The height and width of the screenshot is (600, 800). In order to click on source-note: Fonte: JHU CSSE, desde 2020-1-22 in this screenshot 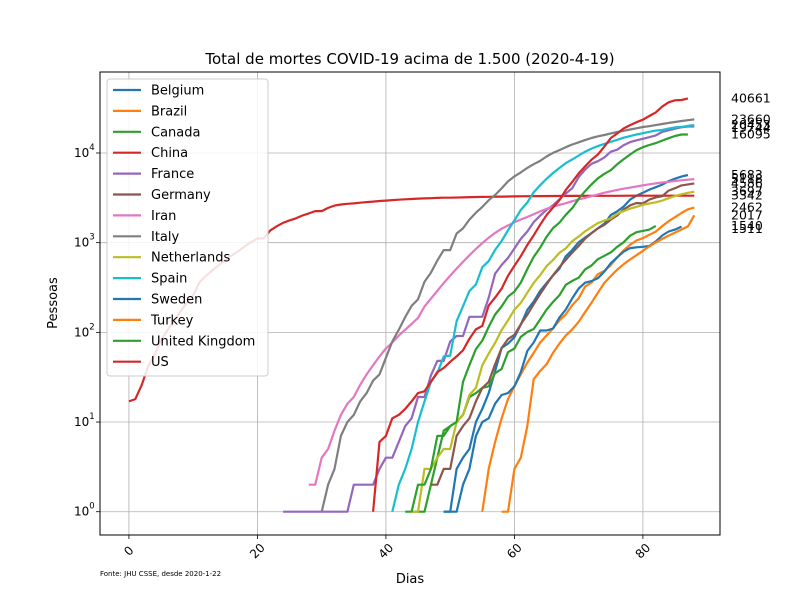, I will do `click(160, 574)`.